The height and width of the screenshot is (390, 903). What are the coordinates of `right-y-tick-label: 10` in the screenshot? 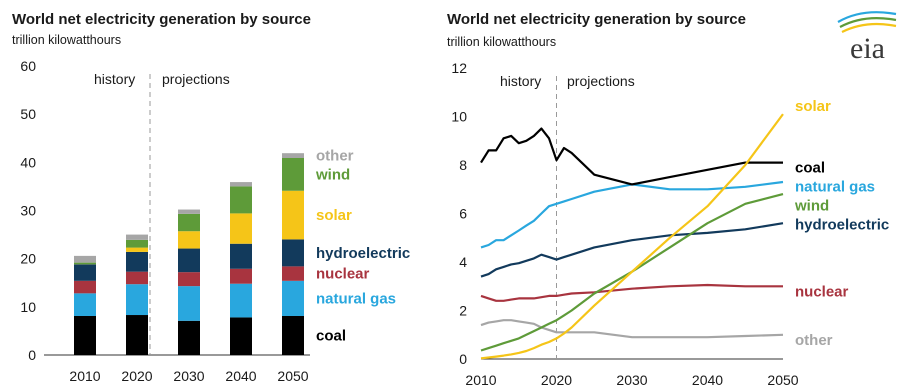 It's located at (459, 117).